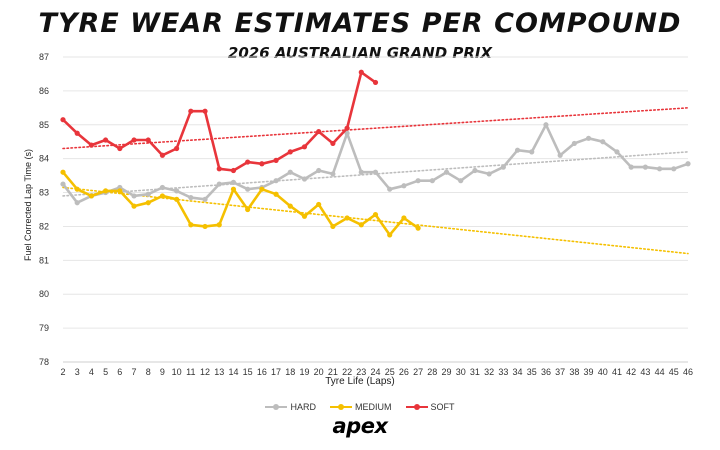  Describe the element at coordinates (319, 372) in the screenshot. I see `x-tick-label: 20` at that location.